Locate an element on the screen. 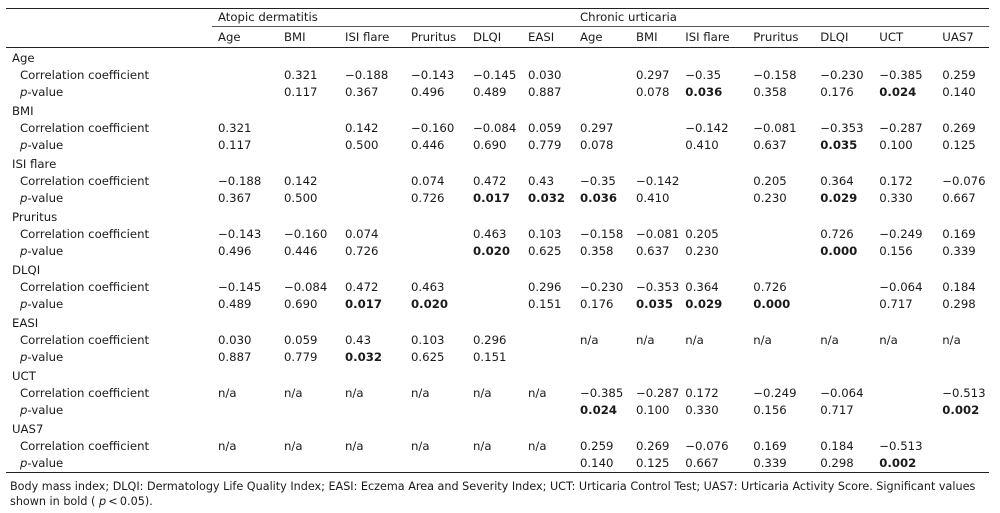 The width and height of the screenshot is (1000, 513). p-value-cell: 0.446 is located at coordinates (428, 145).